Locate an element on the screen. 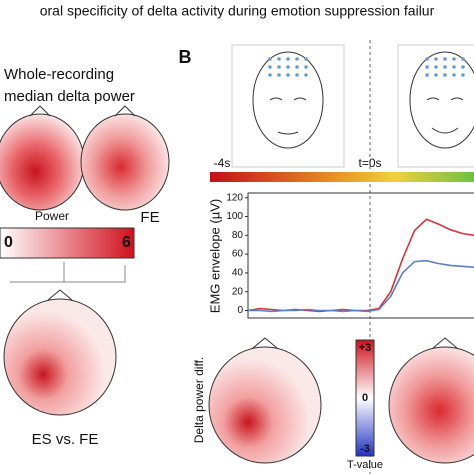 The width and height of the screenshot is (474, 474). colorbar-title: T-value is located at coordinates (365, 465).